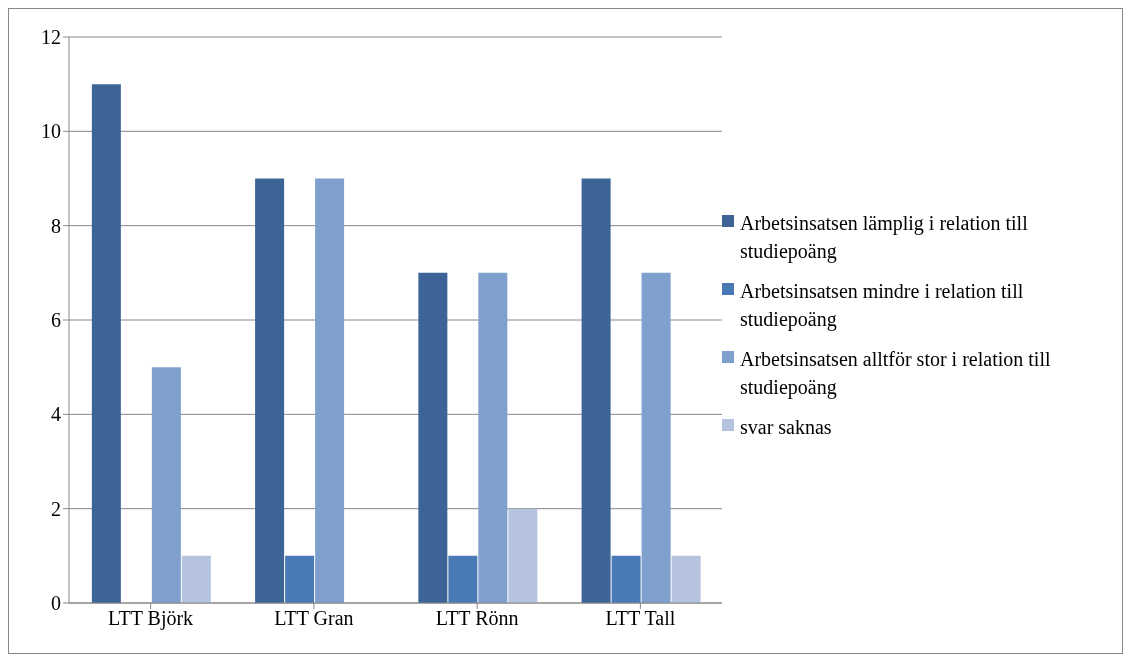 The image size is (1131, 662). I want to click on y-tick-label: 0, so click(56, 603).